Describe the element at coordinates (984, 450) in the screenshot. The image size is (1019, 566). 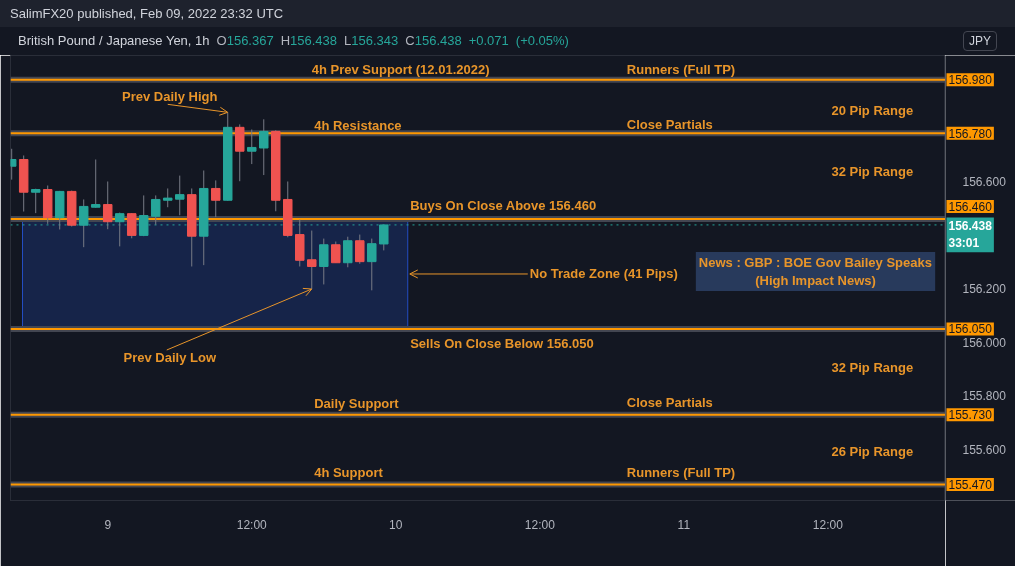
I see `y-tick-label: 155.600` at that location.